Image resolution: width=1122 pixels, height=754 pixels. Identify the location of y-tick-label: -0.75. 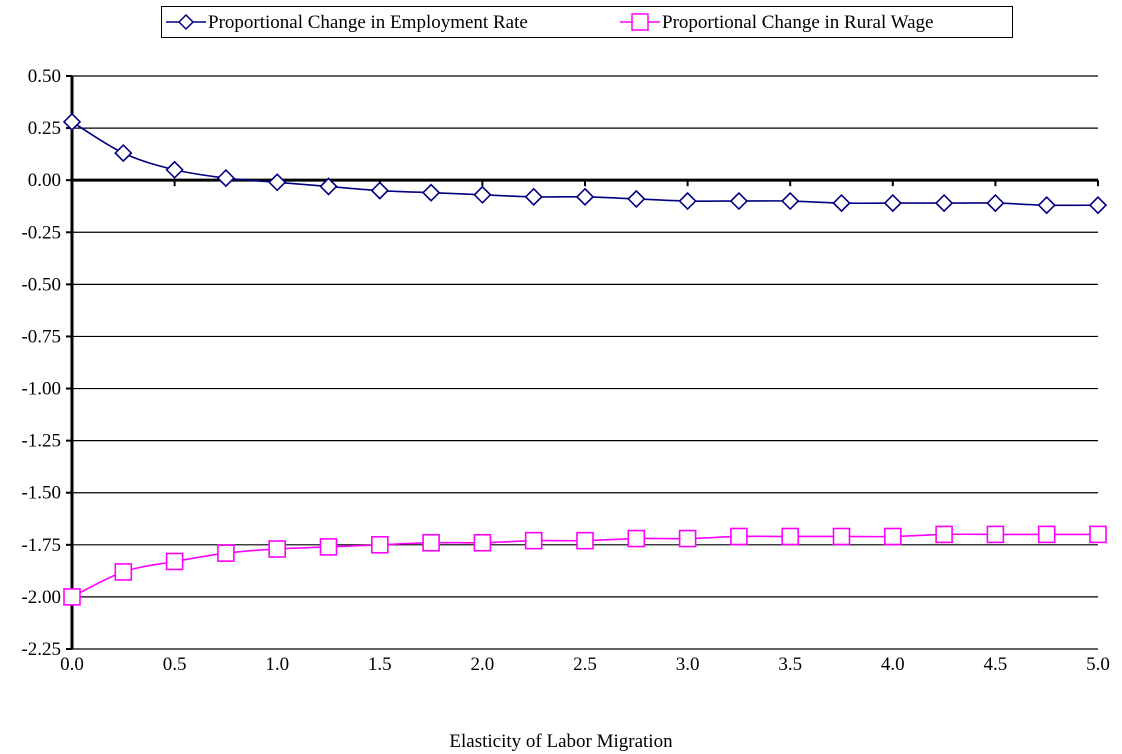
(41, 336).